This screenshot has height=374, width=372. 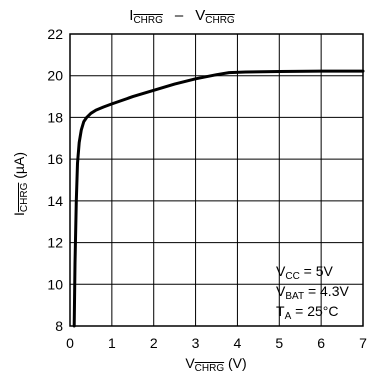 I want to click on x-tick-label: 0, so click(x=70, y=343).